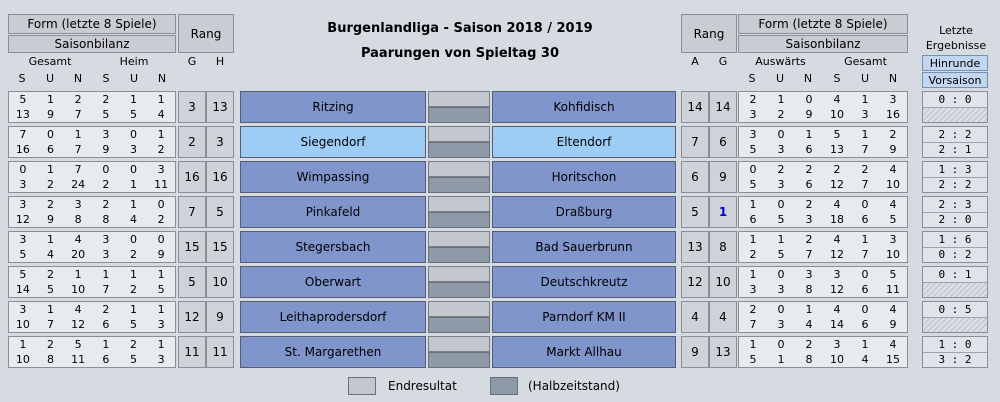 This screenshot has height=402, width=1000. What do you see at coordinates (955, 134) in the screenshot?
I see `hinrunde-result: 2` at bounding box center [955, 134].